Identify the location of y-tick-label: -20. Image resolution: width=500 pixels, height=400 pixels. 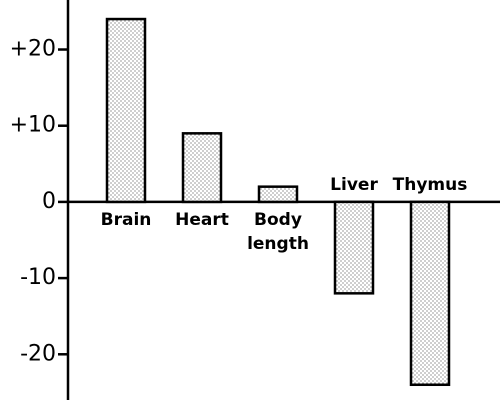
(38, 353).